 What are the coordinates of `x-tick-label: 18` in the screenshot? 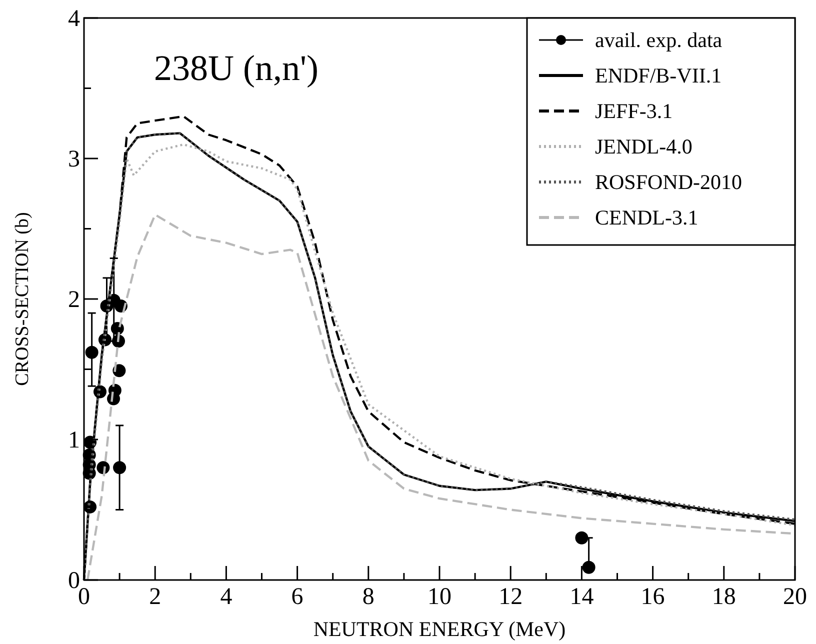 It's located at (724, 597).